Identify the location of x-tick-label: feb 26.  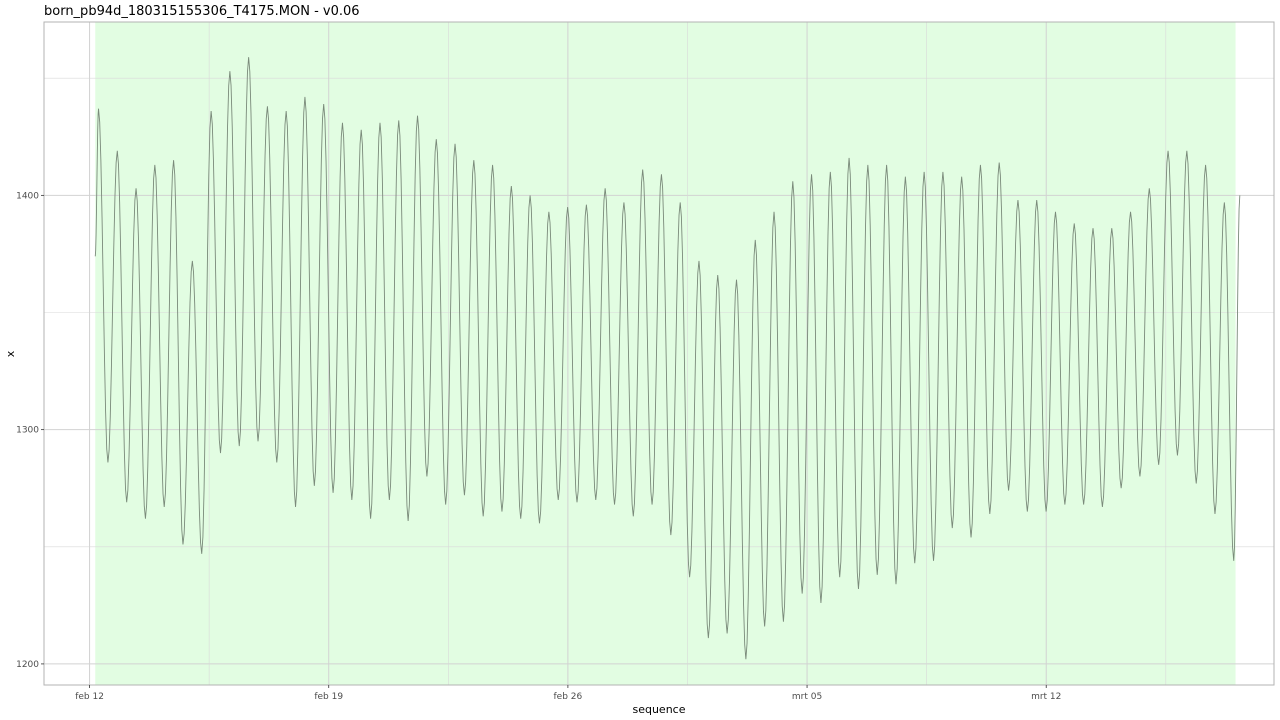
(568, 697).